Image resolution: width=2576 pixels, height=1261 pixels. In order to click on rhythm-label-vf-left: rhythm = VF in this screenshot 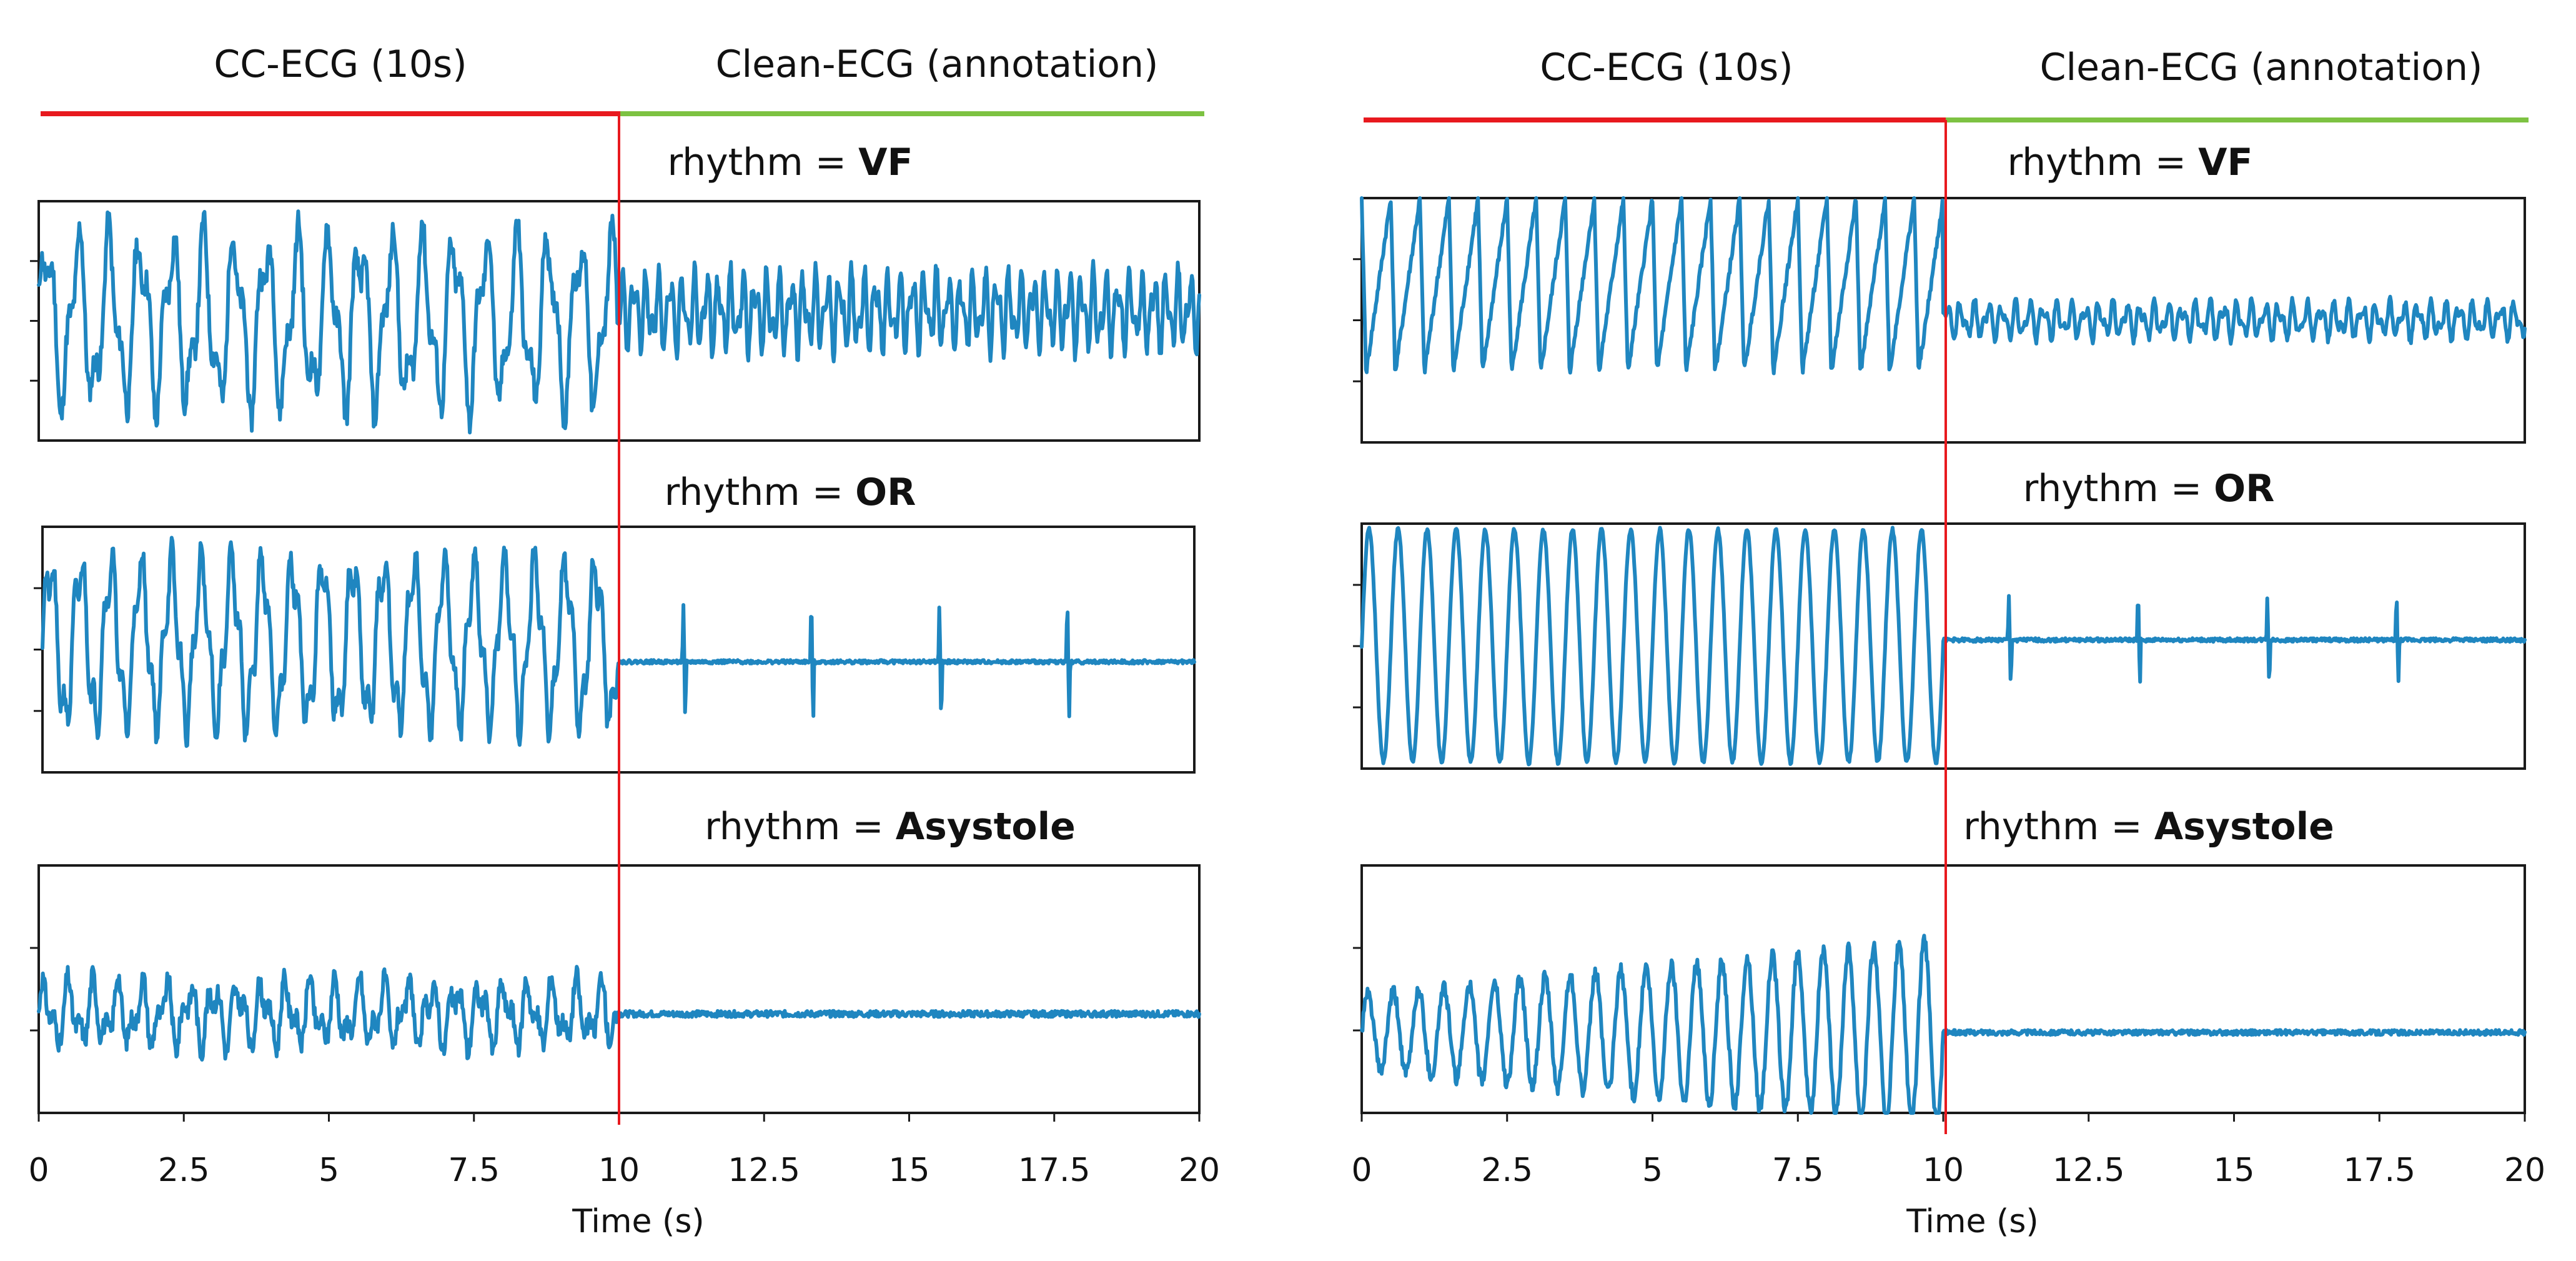, I will do `click(790, 162)`.